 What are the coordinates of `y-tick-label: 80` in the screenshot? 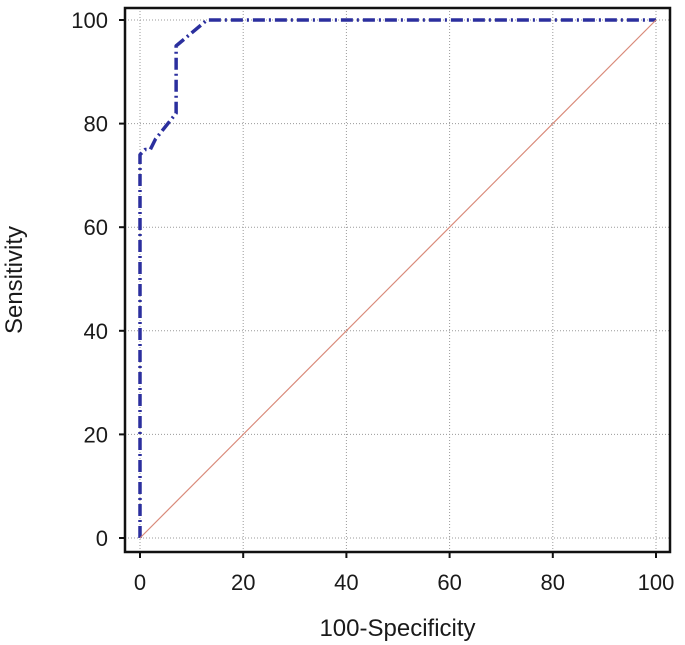 It's located at (96, 124).